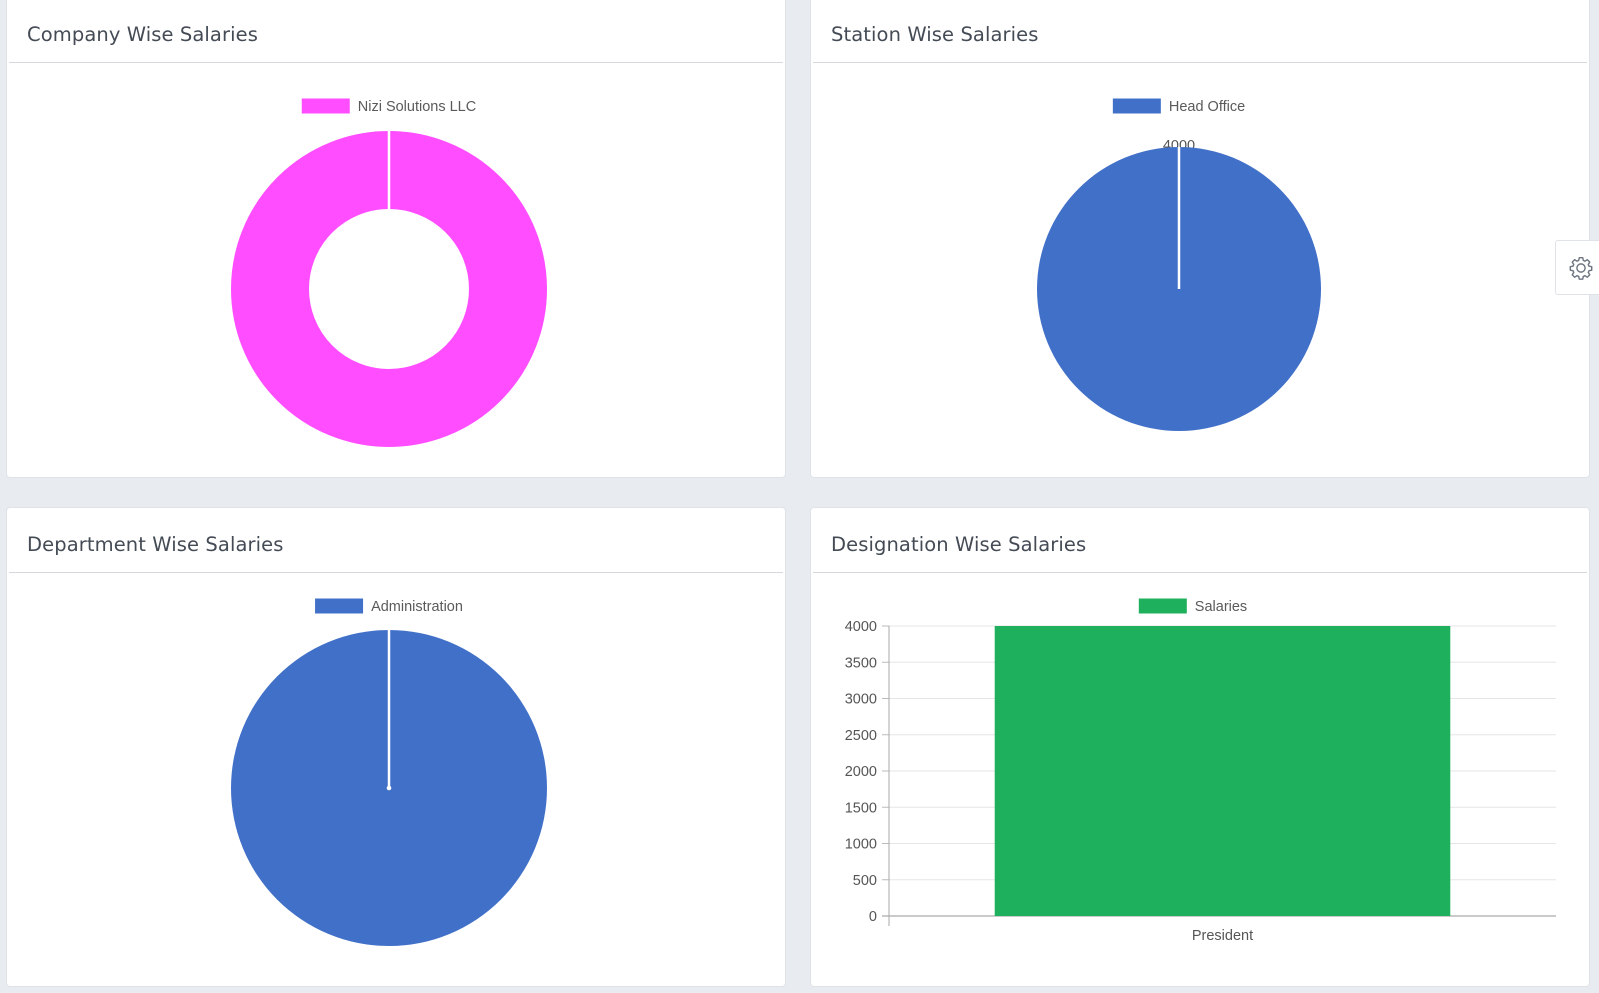  What do you see at coordinates (1222, 936) in the screenshot?
I see `x-tick-label: President` at bounding box center [1222, 936].